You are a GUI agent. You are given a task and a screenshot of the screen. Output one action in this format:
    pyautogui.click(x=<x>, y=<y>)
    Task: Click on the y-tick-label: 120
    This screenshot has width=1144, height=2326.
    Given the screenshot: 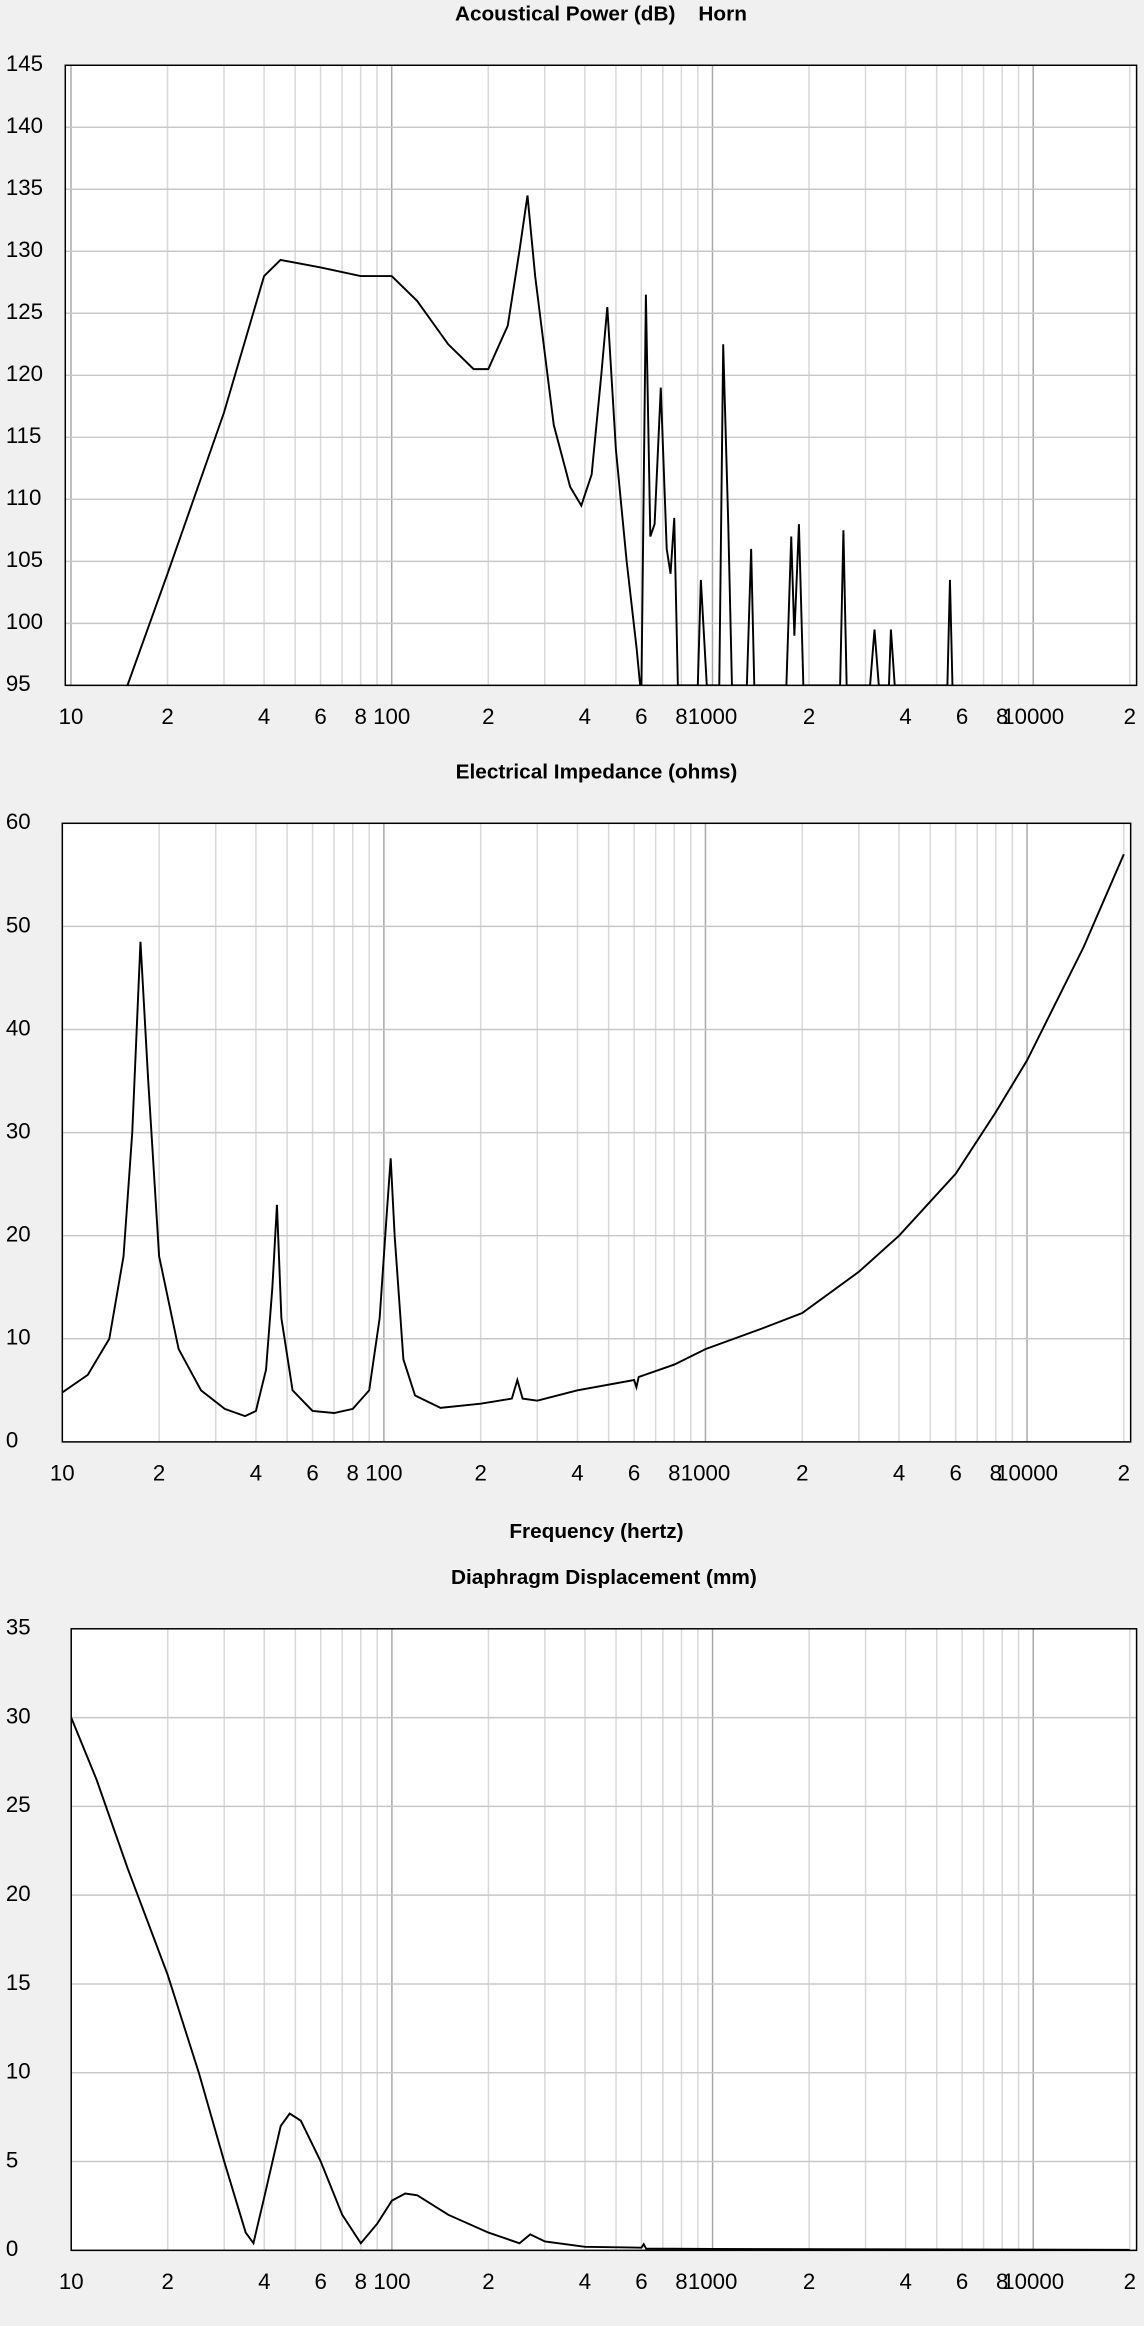 What is the action you would take?
    pyautogui.click(x=24, y=373)
    